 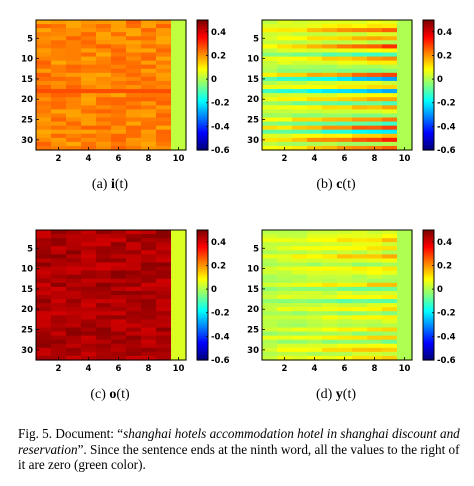 I want to click on subplot-label: (d), so click(x=326, y=394).